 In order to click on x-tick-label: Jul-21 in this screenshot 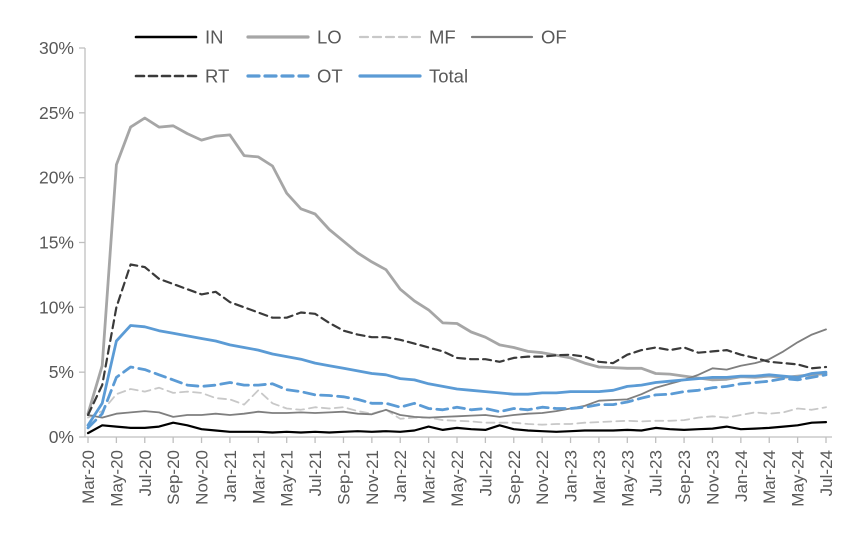, I will do `click(315, 473)`.